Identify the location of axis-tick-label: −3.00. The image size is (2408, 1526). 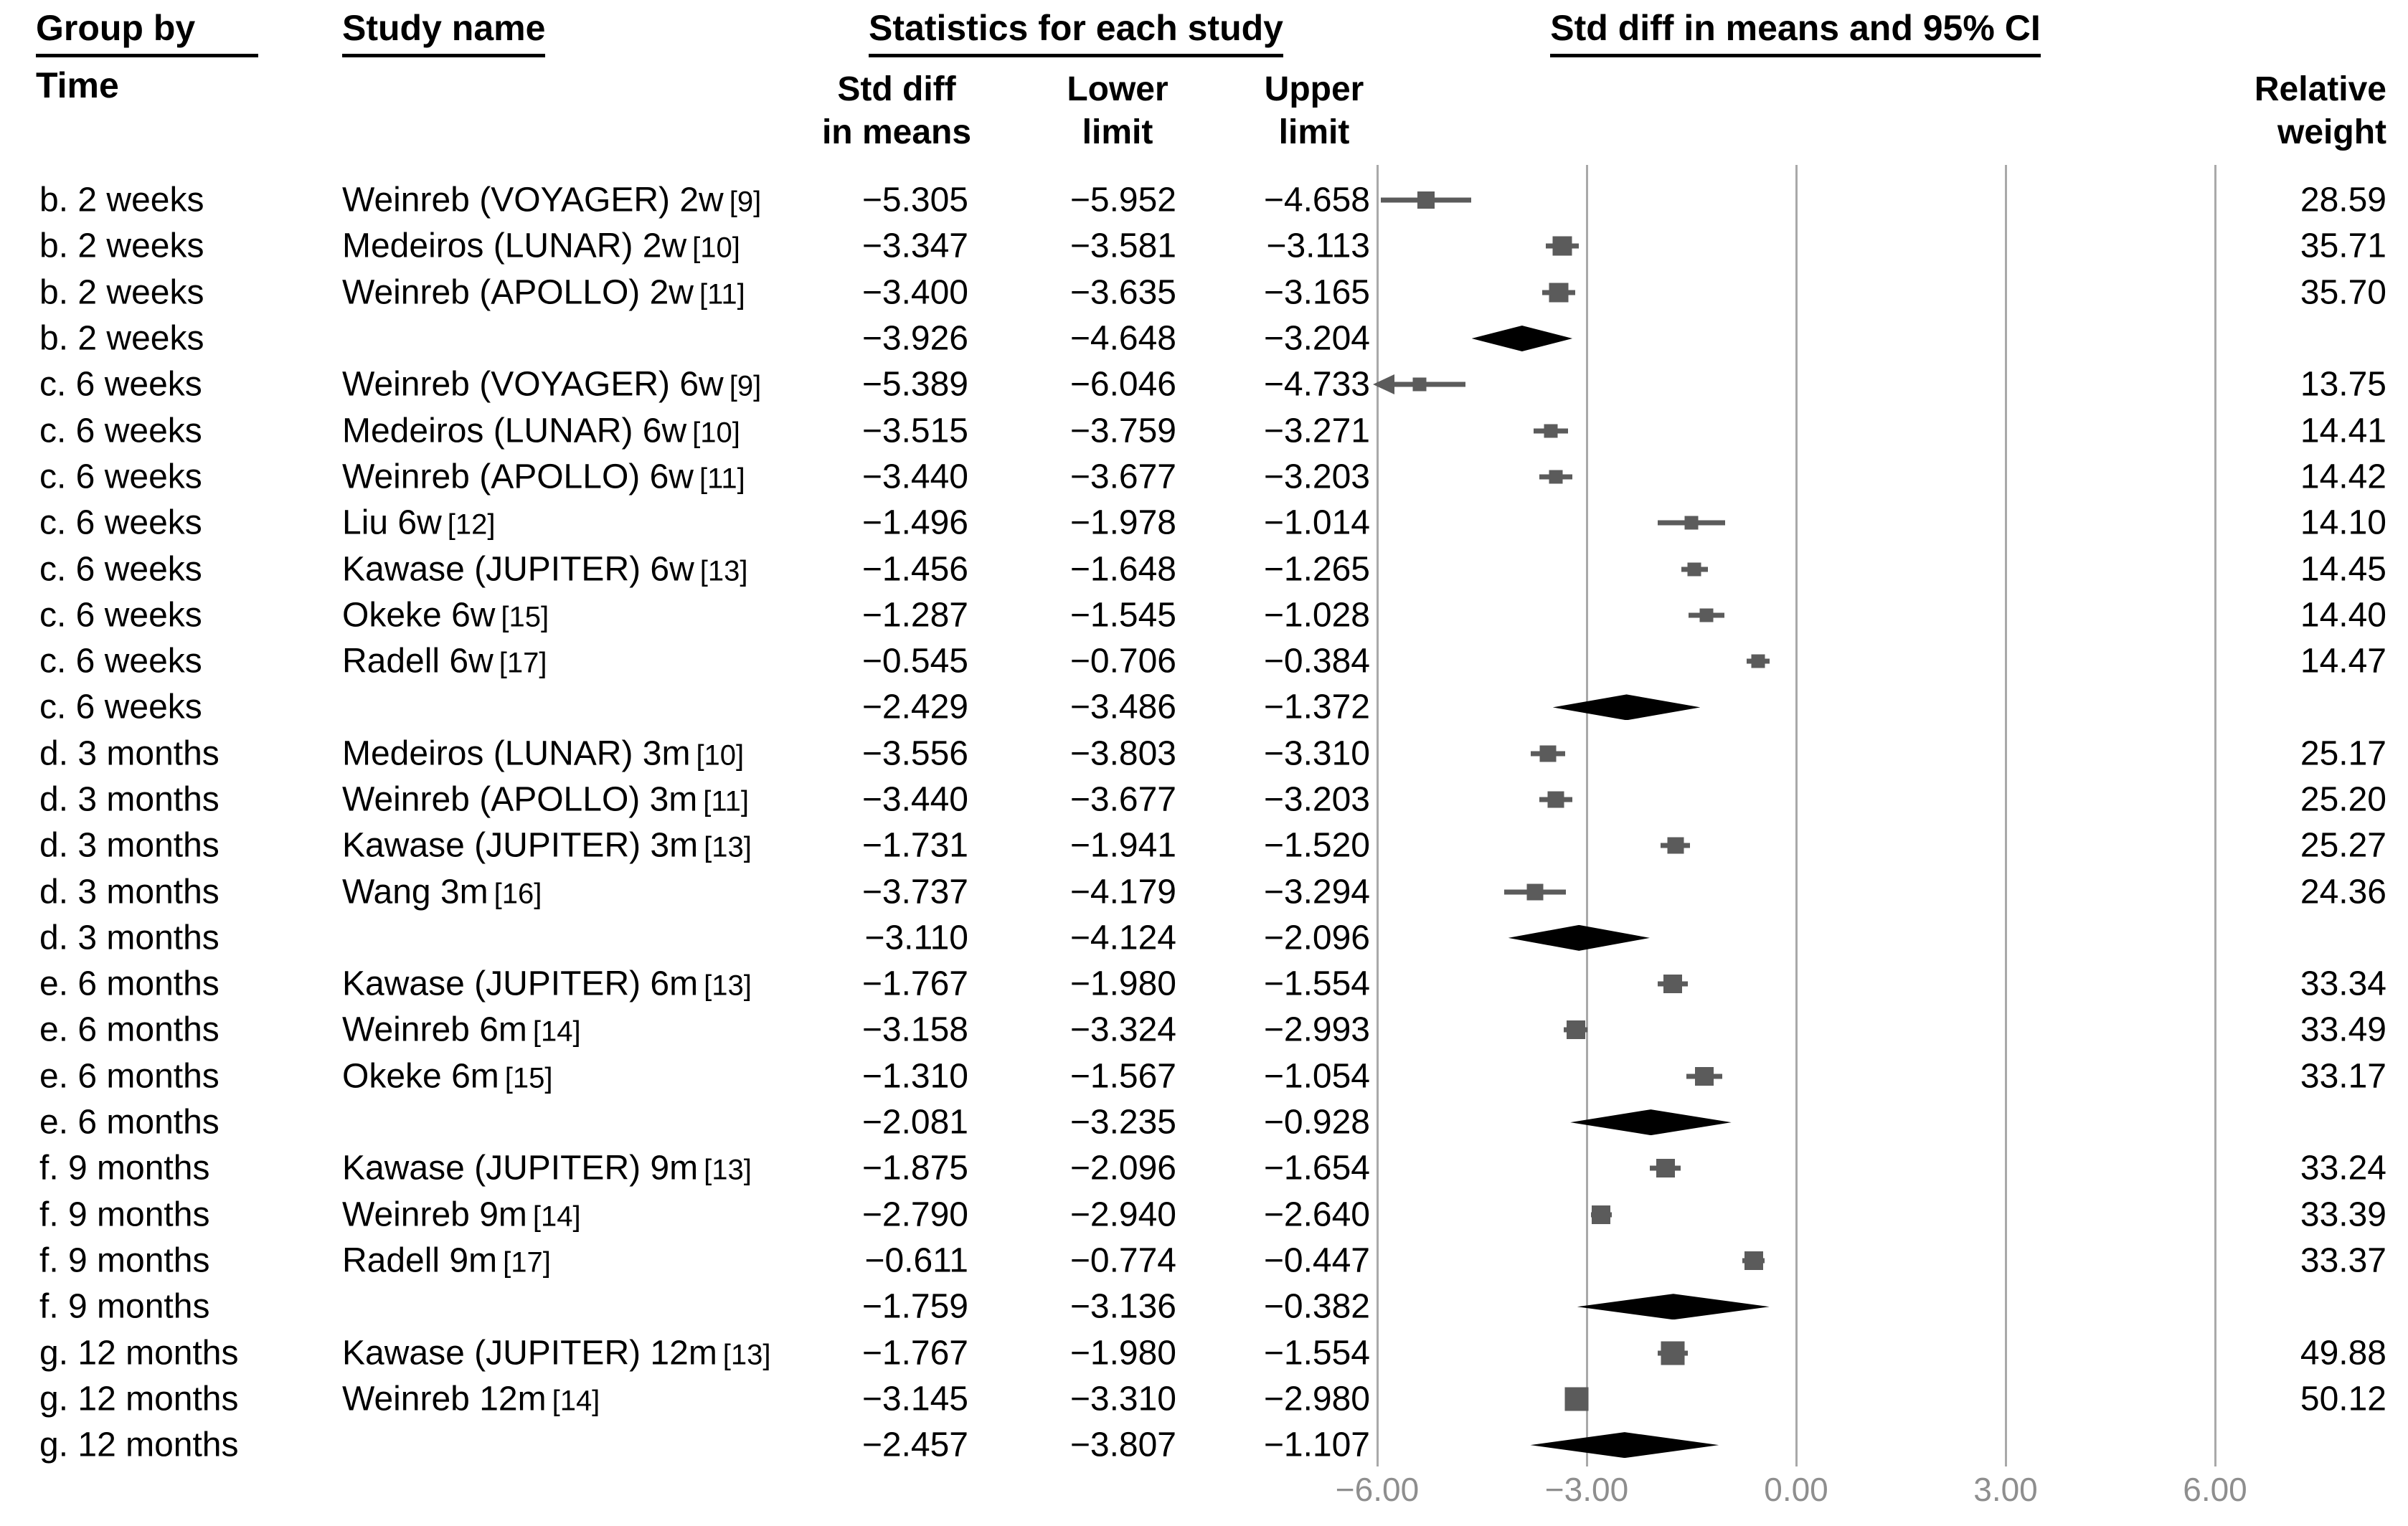
(1587, 1489).